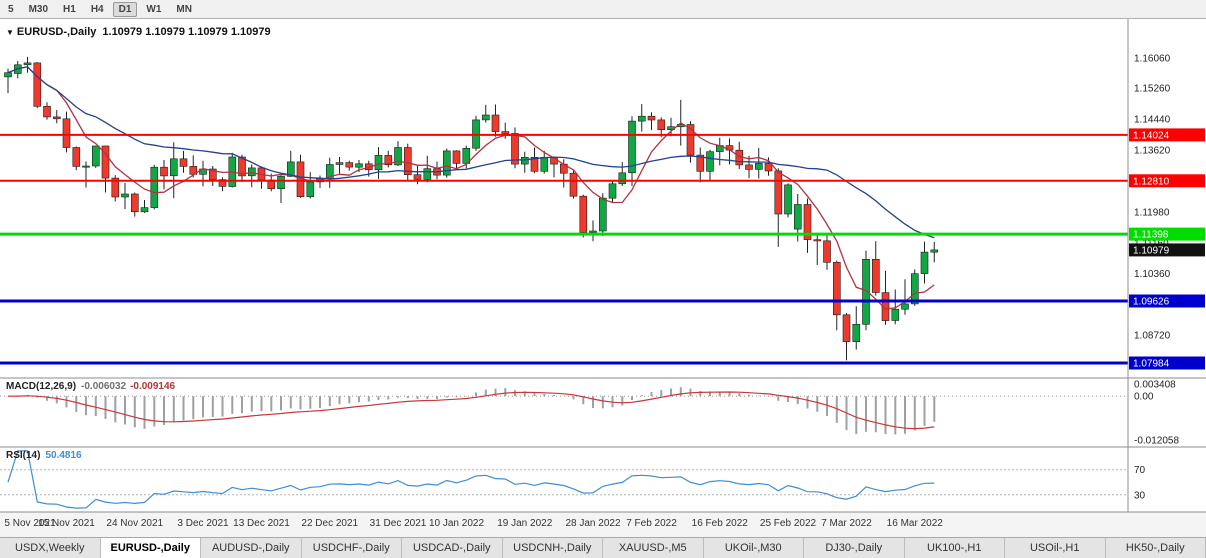  Describe the element at coordinates (329, 523) in the screenshot. I see `time-axis-label: 22 Dec 2021` at that location.